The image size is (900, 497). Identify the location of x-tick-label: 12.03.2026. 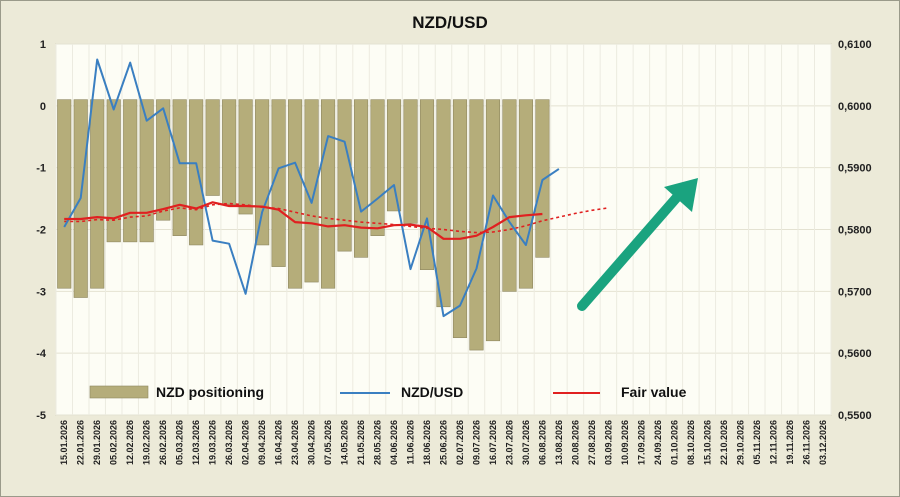
(196, 442).